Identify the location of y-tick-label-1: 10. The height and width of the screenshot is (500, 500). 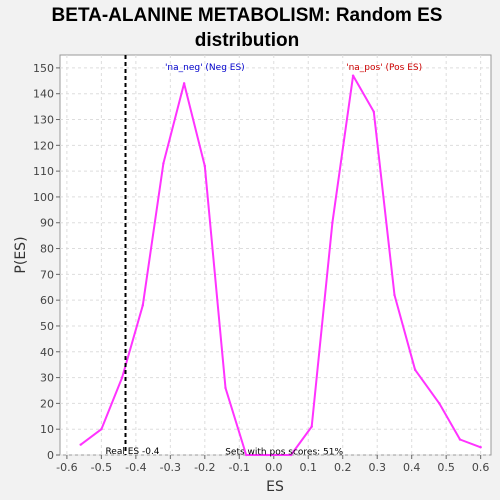
(47, 429).